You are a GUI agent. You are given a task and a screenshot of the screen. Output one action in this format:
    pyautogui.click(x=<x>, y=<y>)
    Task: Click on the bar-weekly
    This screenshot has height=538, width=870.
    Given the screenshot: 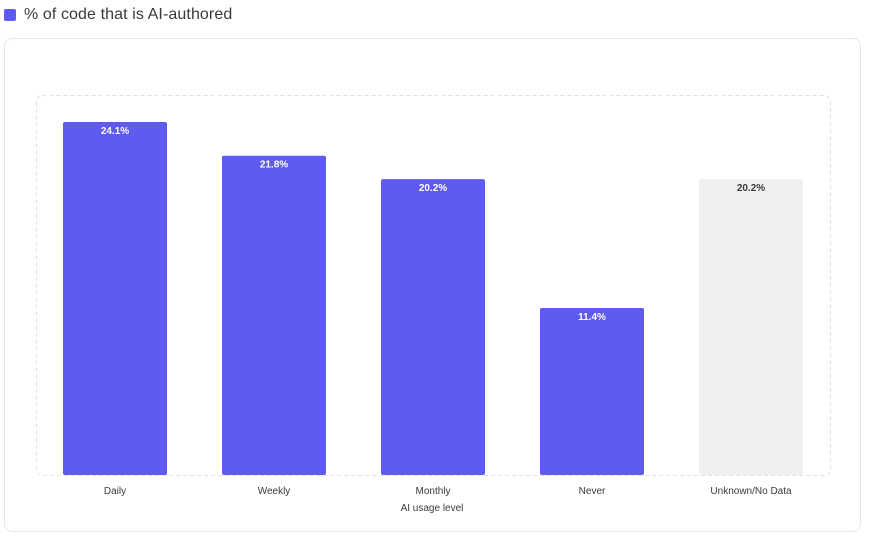 What is the action you would take?
    pyautogui.click(x=274, y=315)
    